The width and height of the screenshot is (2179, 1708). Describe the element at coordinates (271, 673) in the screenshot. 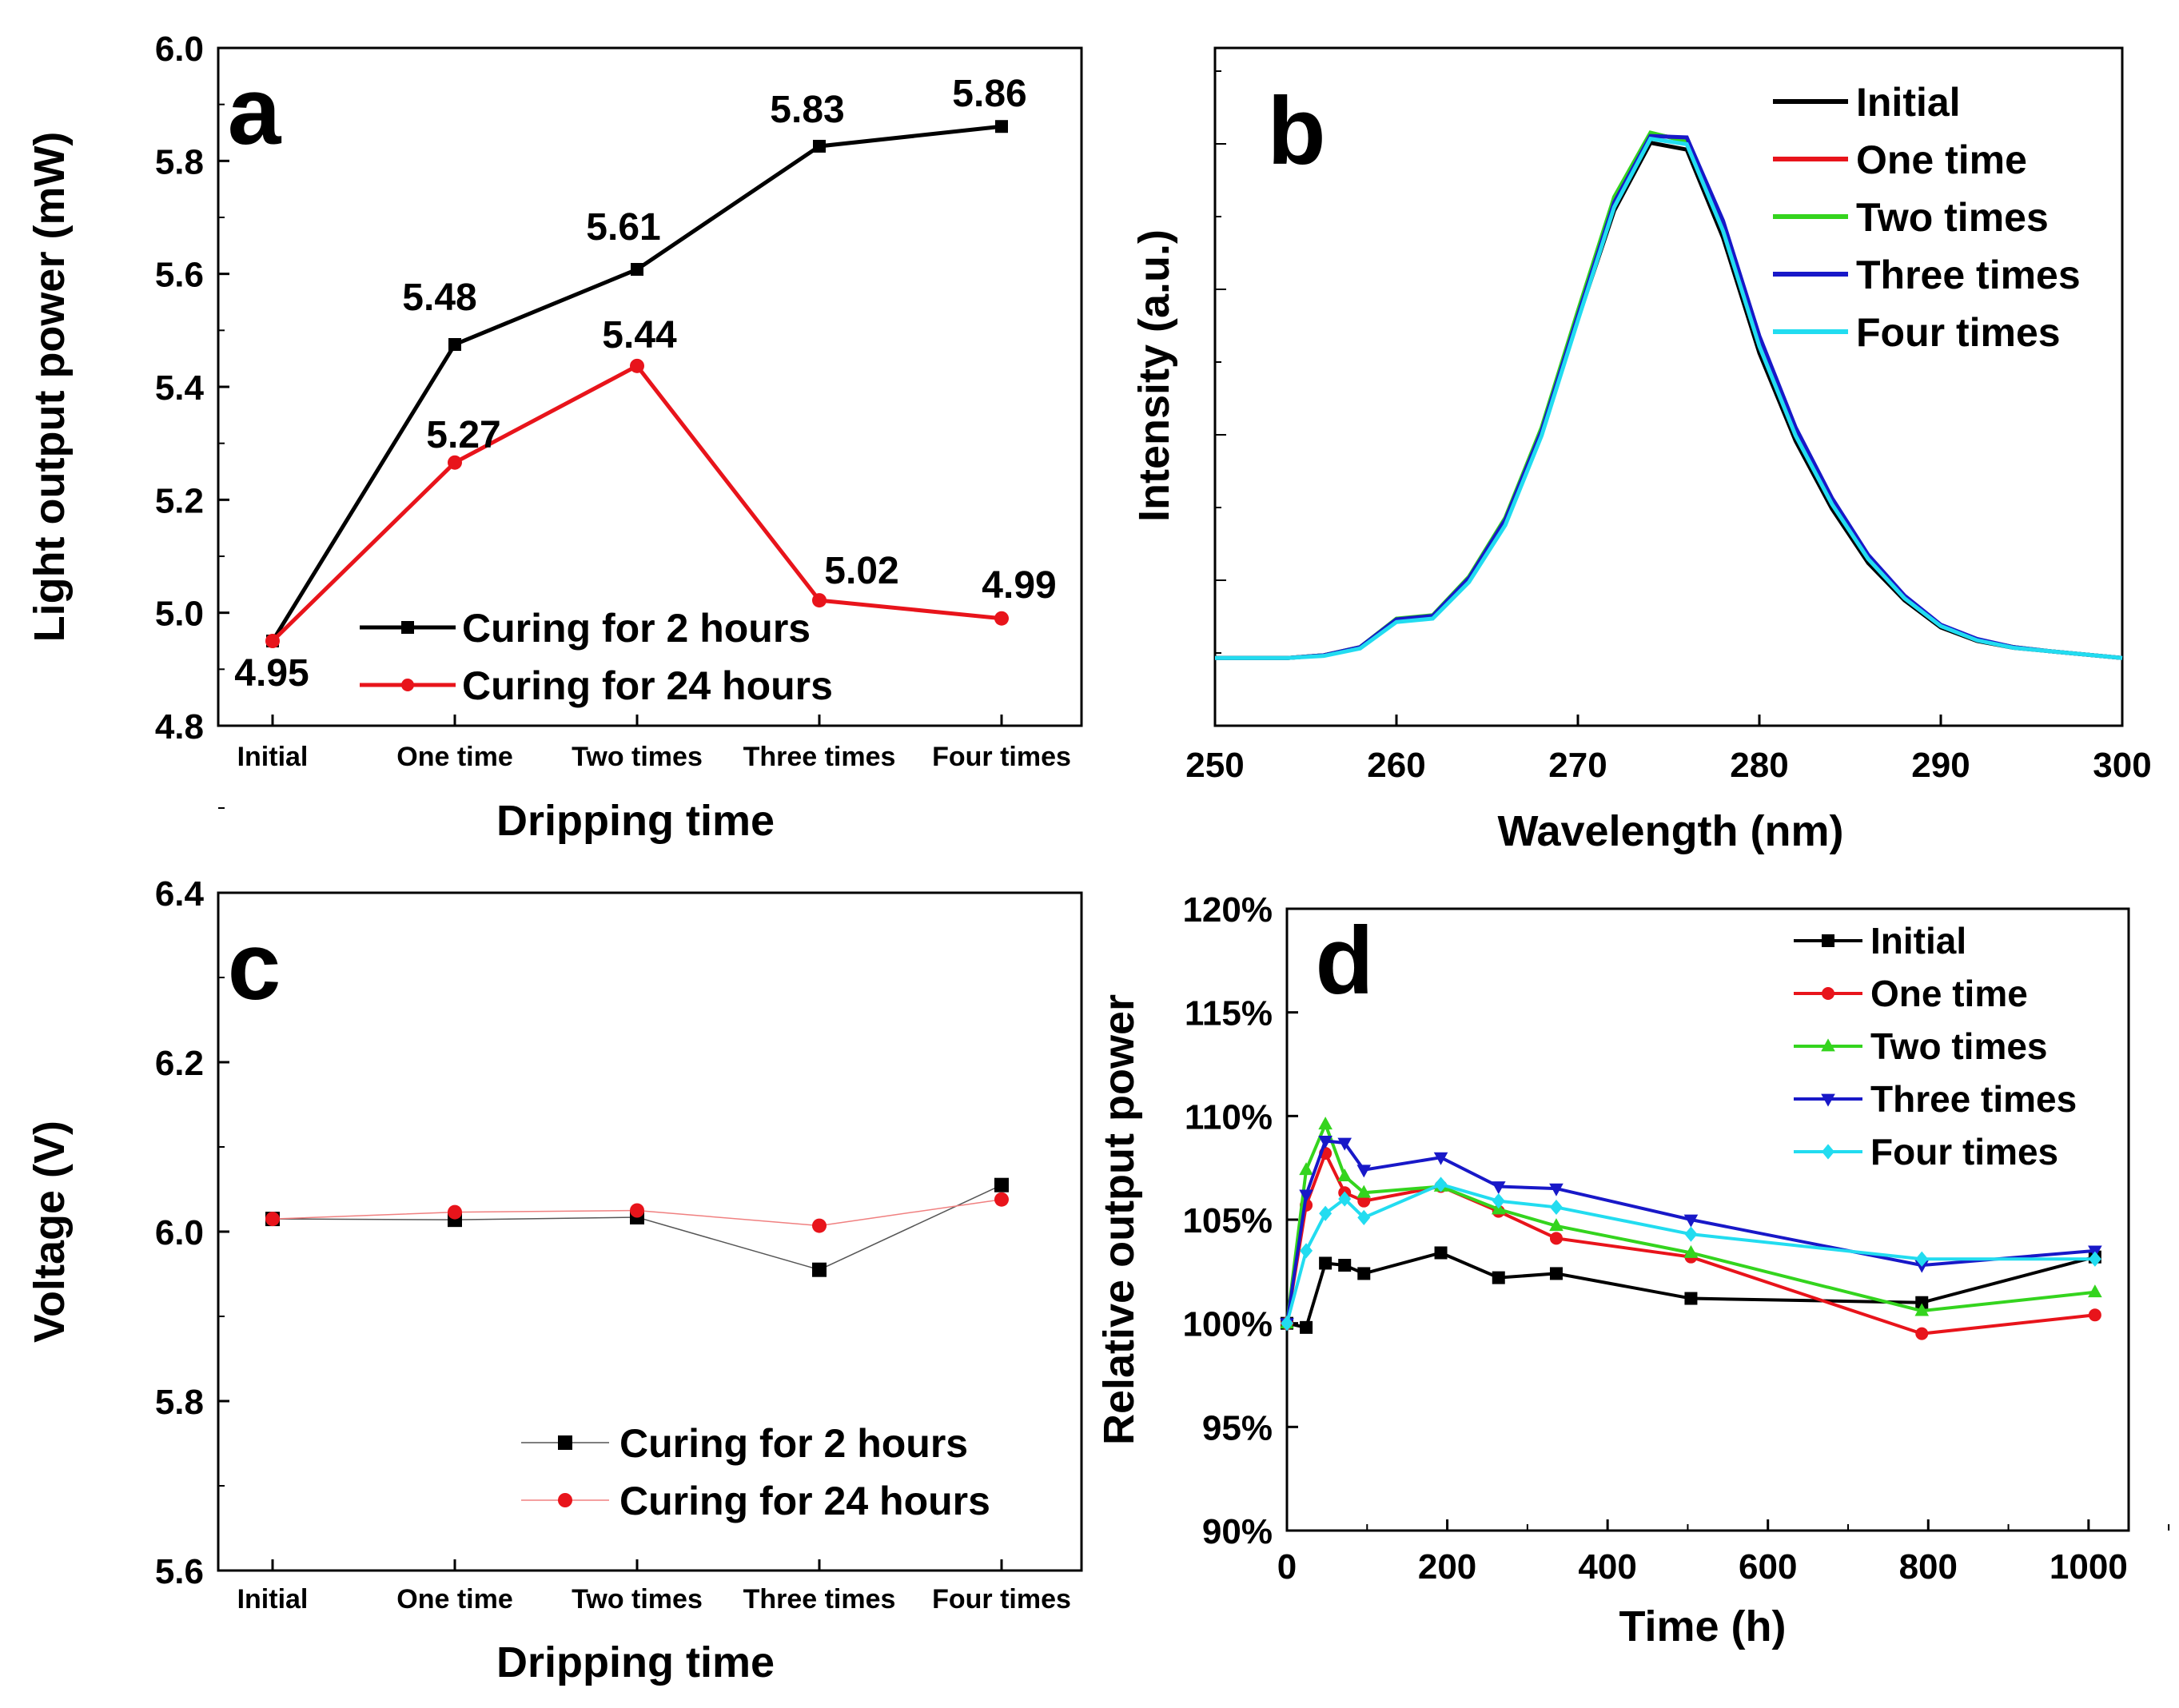

I see `data-label: 4.95` at that location.